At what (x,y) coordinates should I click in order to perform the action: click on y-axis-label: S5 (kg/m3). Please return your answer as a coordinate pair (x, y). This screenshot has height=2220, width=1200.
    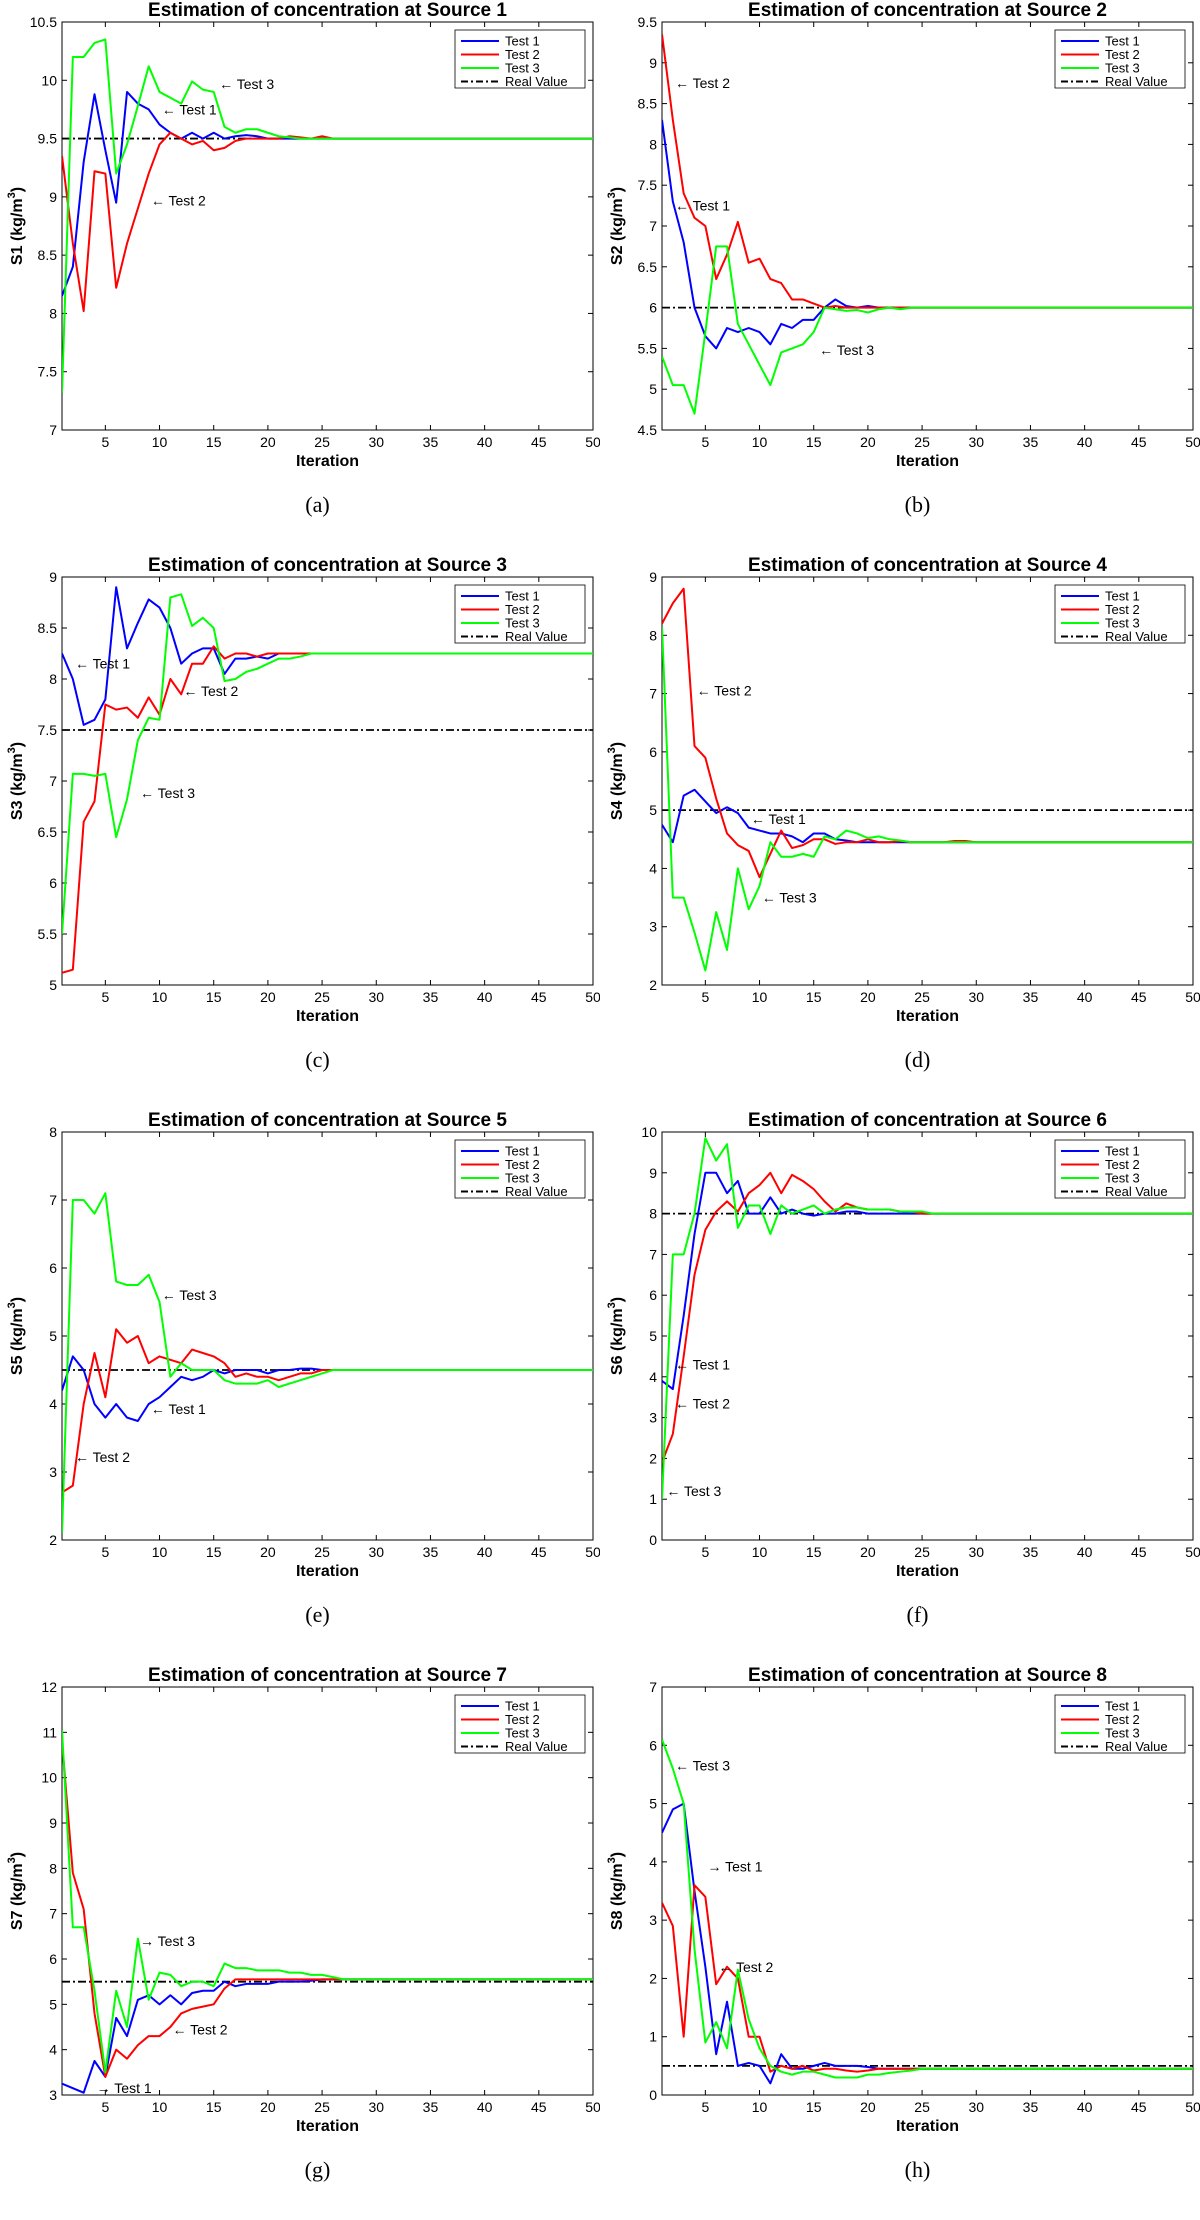
    Looking at the image, I should click on (16, 1336).